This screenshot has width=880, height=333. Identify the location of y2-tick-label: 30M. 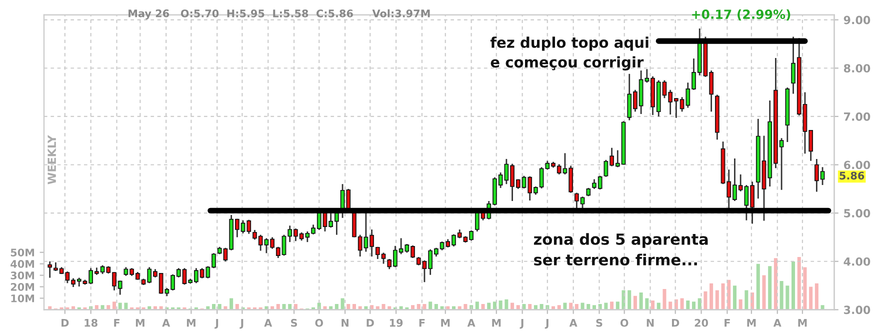
(22, 276).